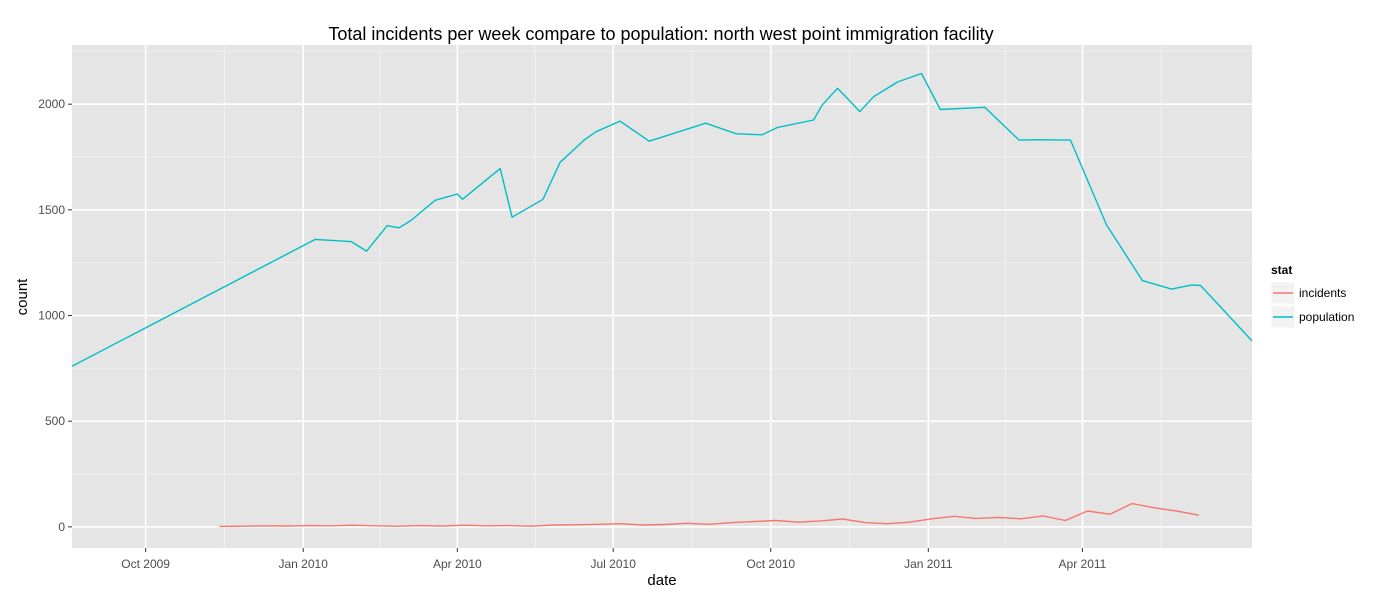 The width and height of the screenshot is (1400, 600). What do you see at coordinates (457, 564) in the screenshot?
I see `x-tick-label: Apr 2010` at bounding box center [457, 564].